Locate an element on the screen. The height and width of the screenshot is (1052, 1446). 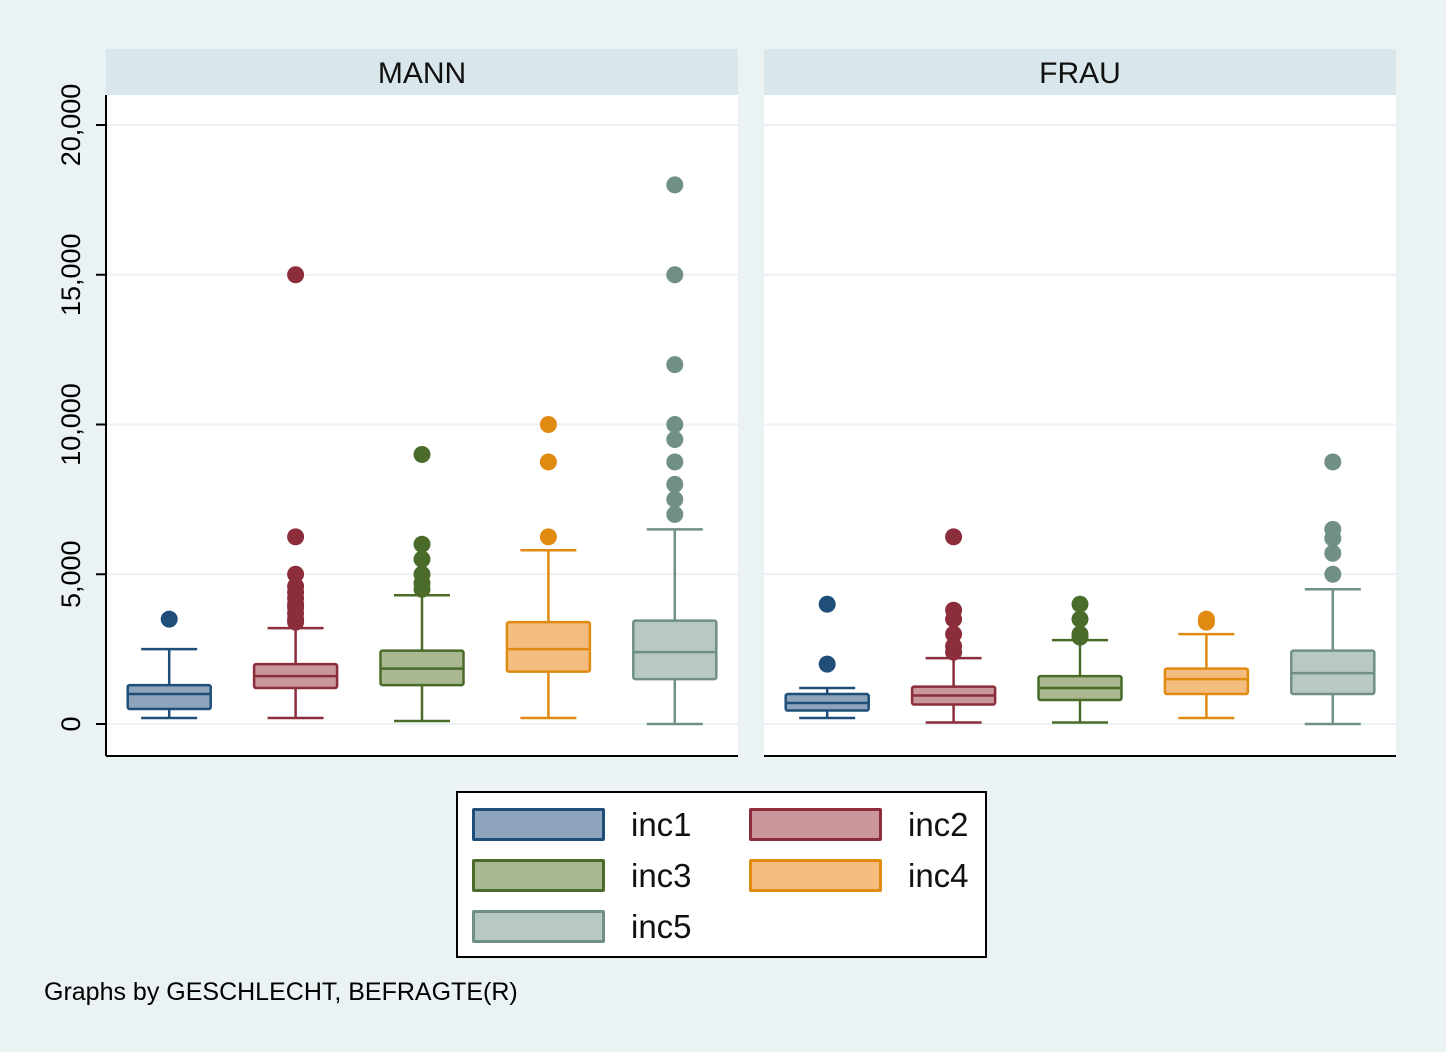
panel-title: FRAU is located at coordinates (1080, 73).